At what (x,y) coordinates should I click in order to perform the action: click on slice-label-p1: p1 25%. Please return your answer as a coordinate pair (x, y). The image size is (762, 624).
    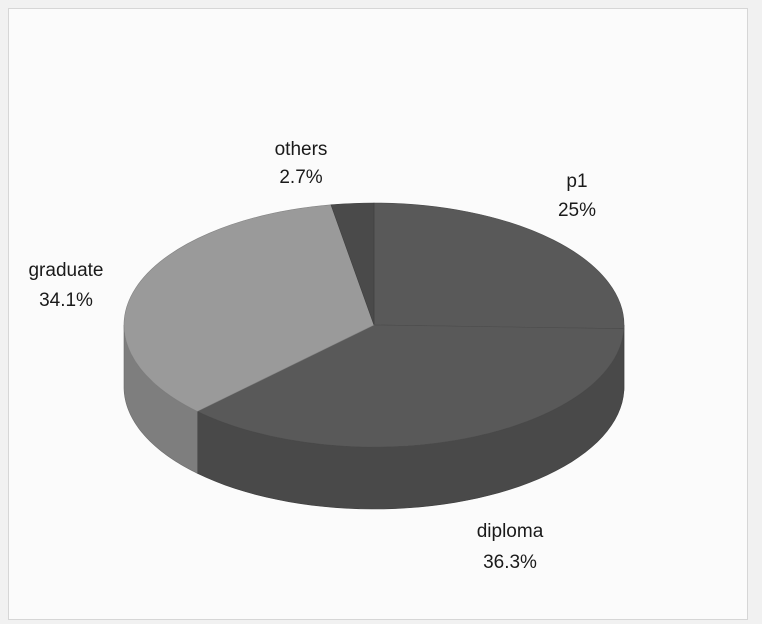
    Looking at the image, I should click on (577, 196).